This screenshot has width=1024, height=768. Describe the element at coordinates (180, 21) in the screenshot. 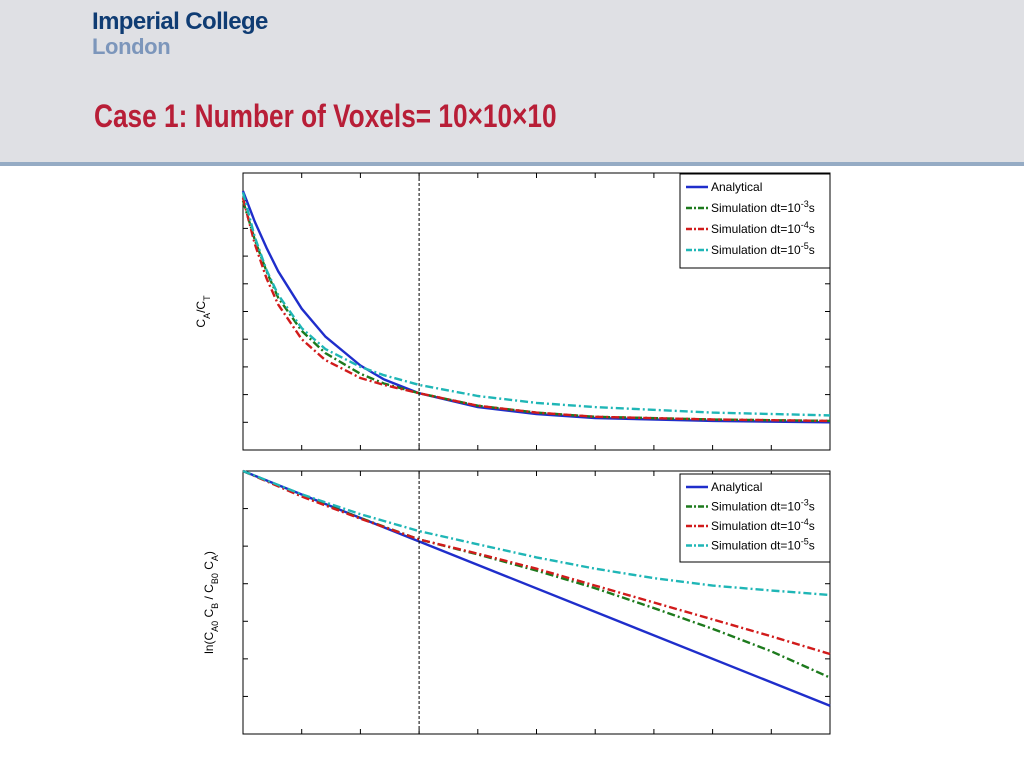

I see `logo-line-1: Imperial College` at that location.